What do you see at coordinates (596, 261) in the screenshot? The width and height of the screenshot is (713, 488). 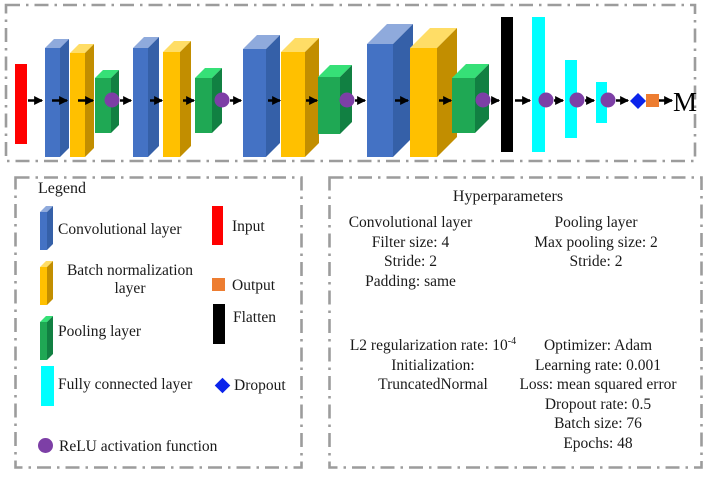 I see `pooling-stride: Stride: 2` at bounding box center [596, 261].